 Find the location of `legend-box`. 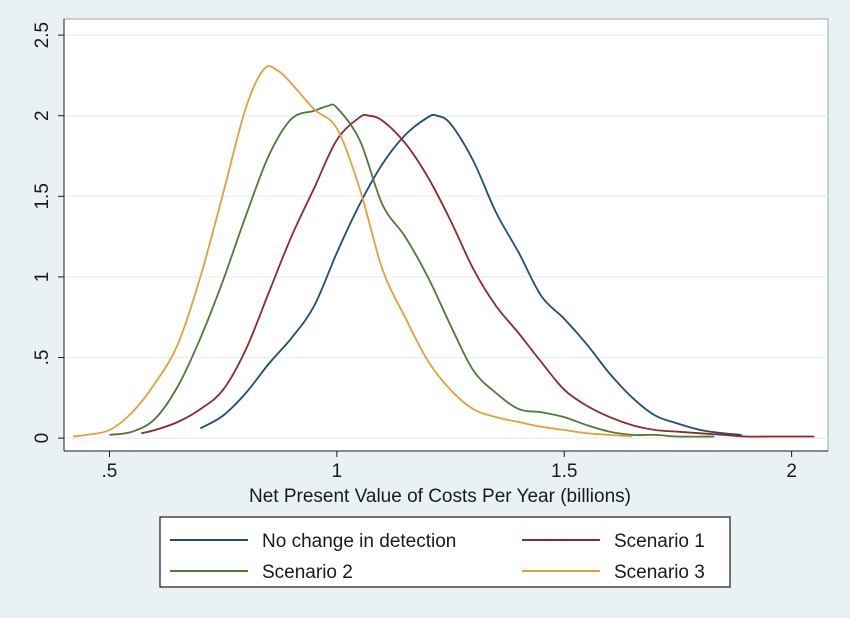

legend-box is located at coordinates (445, 552).